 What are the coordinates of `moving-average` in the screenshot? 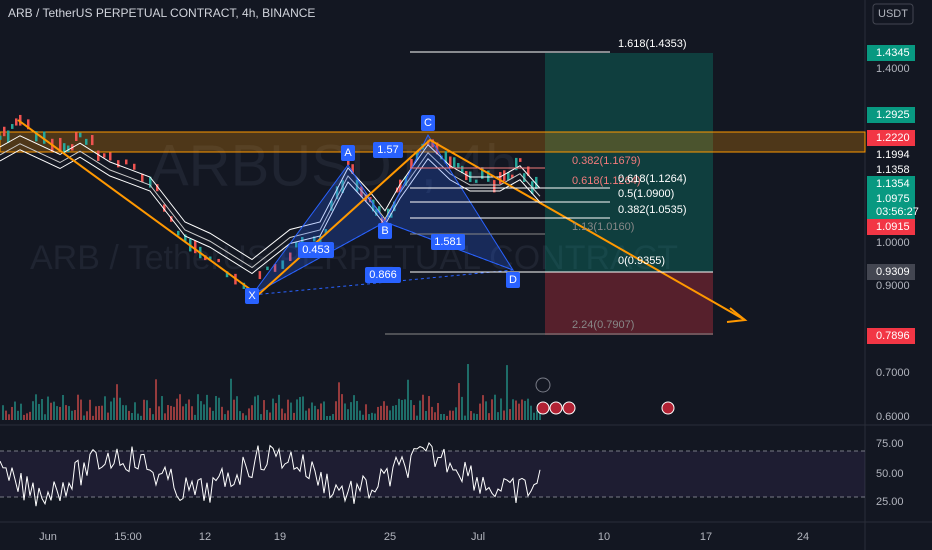 It's located at (270, 212).